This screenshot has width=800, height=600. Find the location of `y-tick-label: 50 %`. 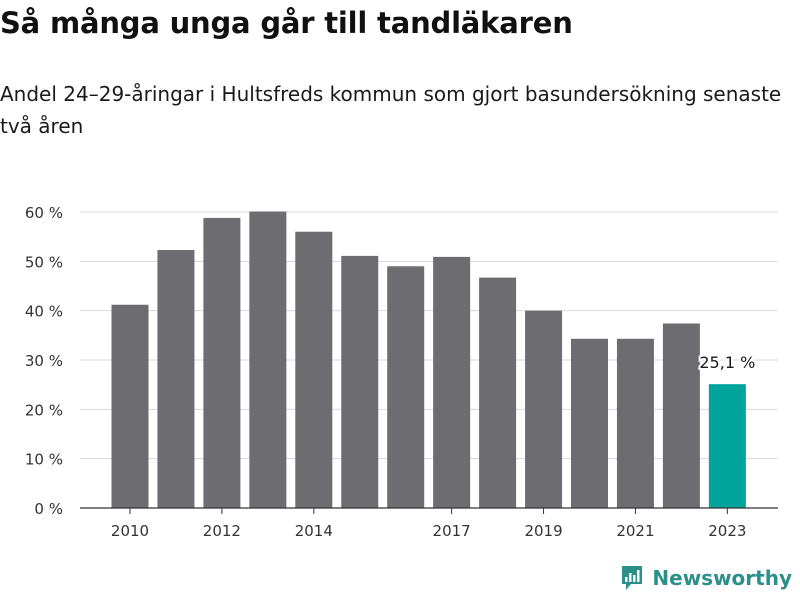

y-tick-label: 50 % is located at coordinates (44, 262).